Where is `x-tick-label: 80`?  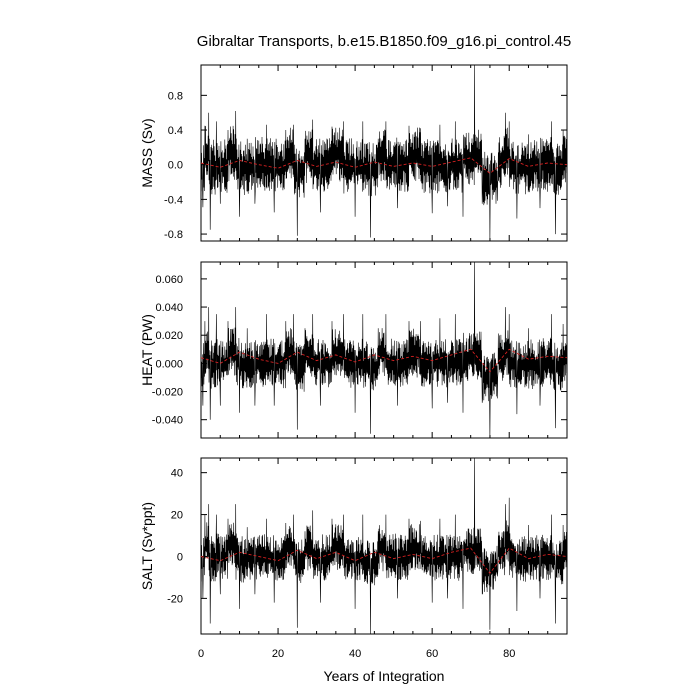
x-tick-label: 80 is located at coordinates (509, 654).